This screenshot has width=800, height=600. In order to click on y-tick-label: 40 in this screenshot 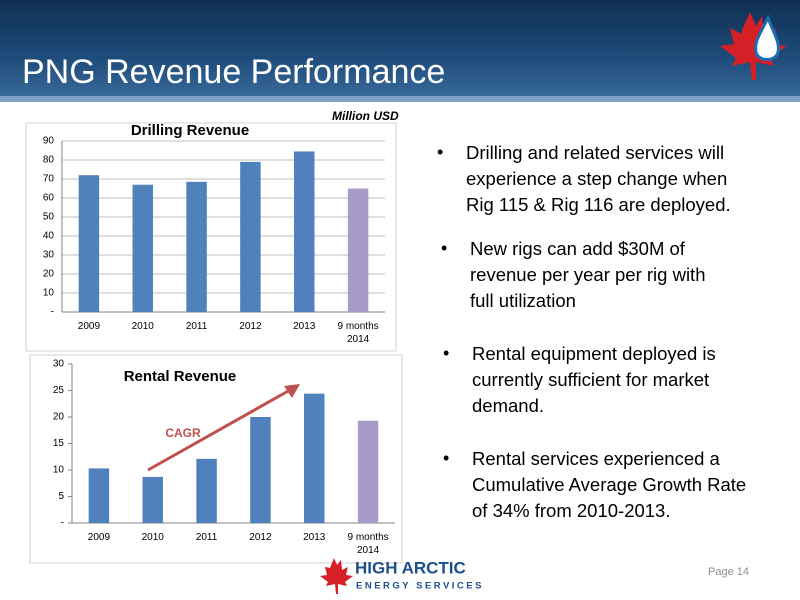, I will do `click(49, 236)`.